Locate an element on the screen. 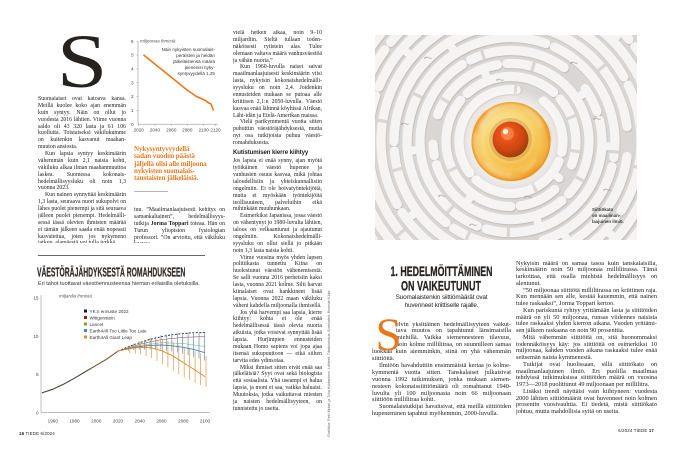 Image resolution: width=674 pixels, height=450 pixels. svg-text: 6 is located at coordinates (132, 41).